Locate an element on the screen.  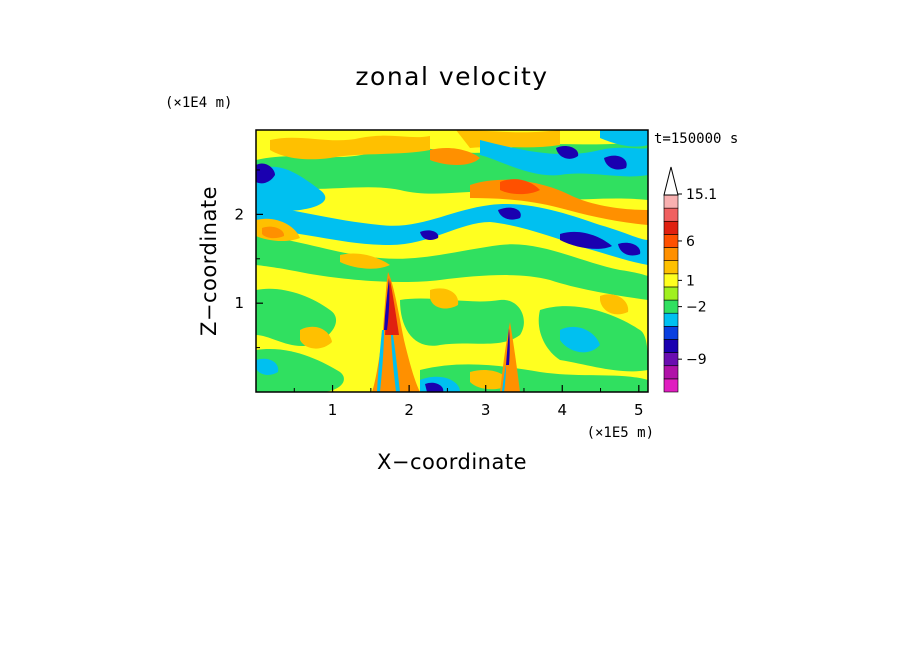
colorbar-label: −2 is located at coordinates (696, 308).